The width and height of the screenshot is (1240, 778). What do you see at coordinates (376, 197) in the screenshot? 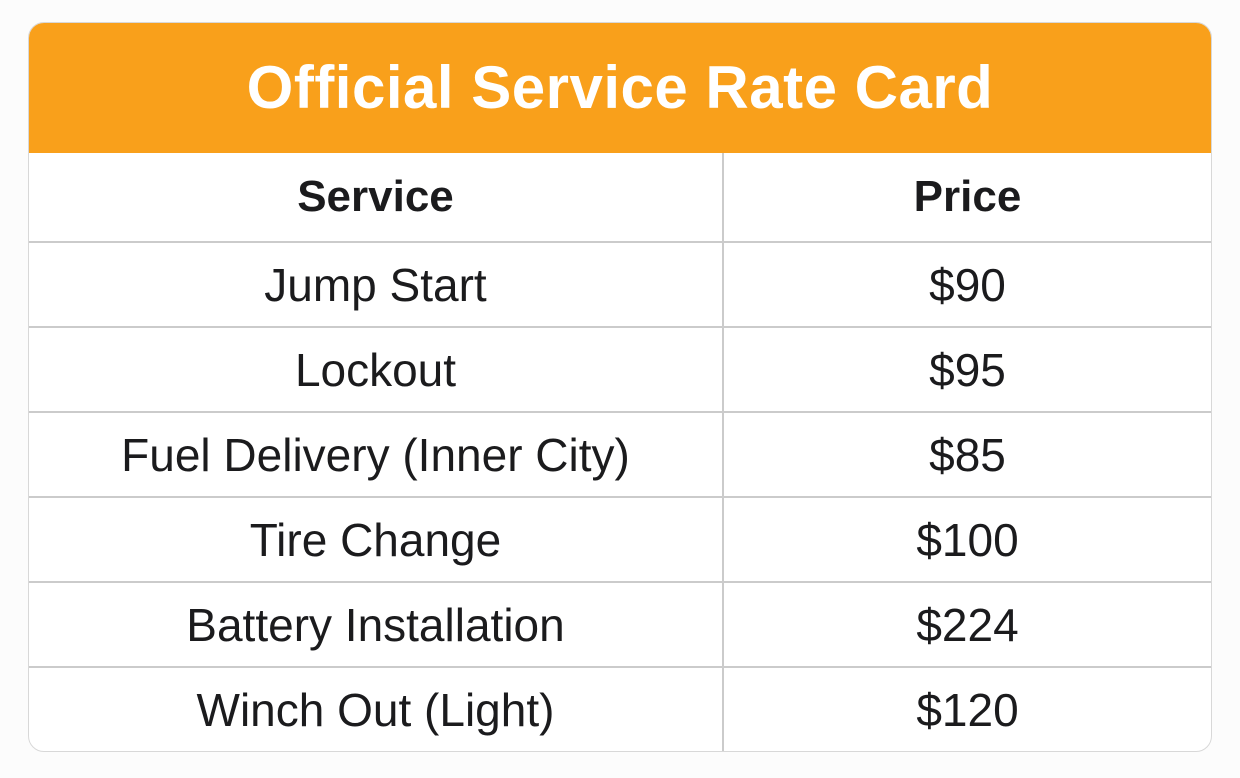
I see `column-header-service: Service` at bounding box center [376, 197].